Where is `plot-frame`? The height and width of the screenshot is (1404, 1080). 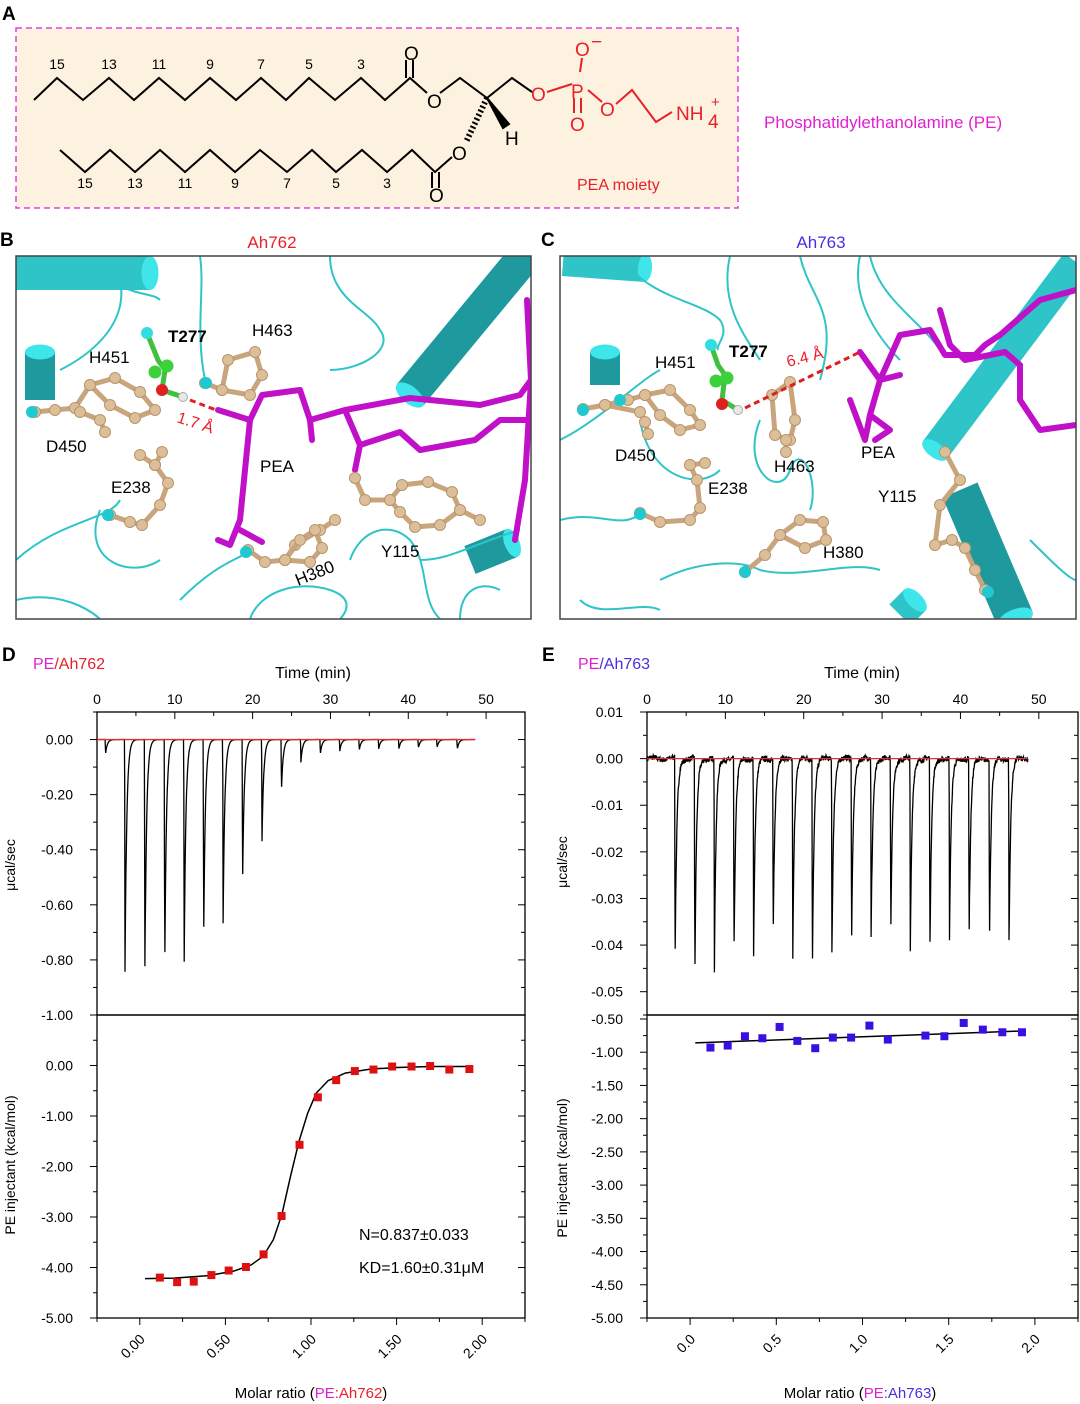 plot-frame is located at coordinates (311, 863).